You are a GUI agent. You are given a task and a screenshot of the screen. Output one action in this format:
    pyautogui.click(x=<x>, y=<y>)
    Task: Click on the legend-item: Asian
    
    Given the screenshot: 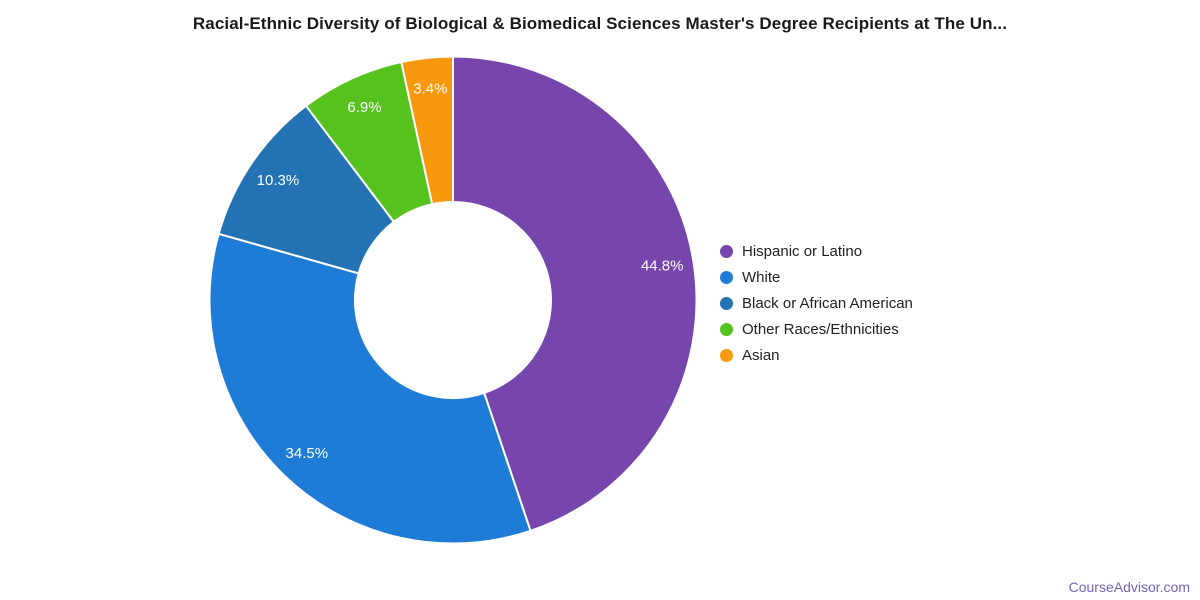 What is the action you would take?
    pyautogui.click(x=816, y=355)
    